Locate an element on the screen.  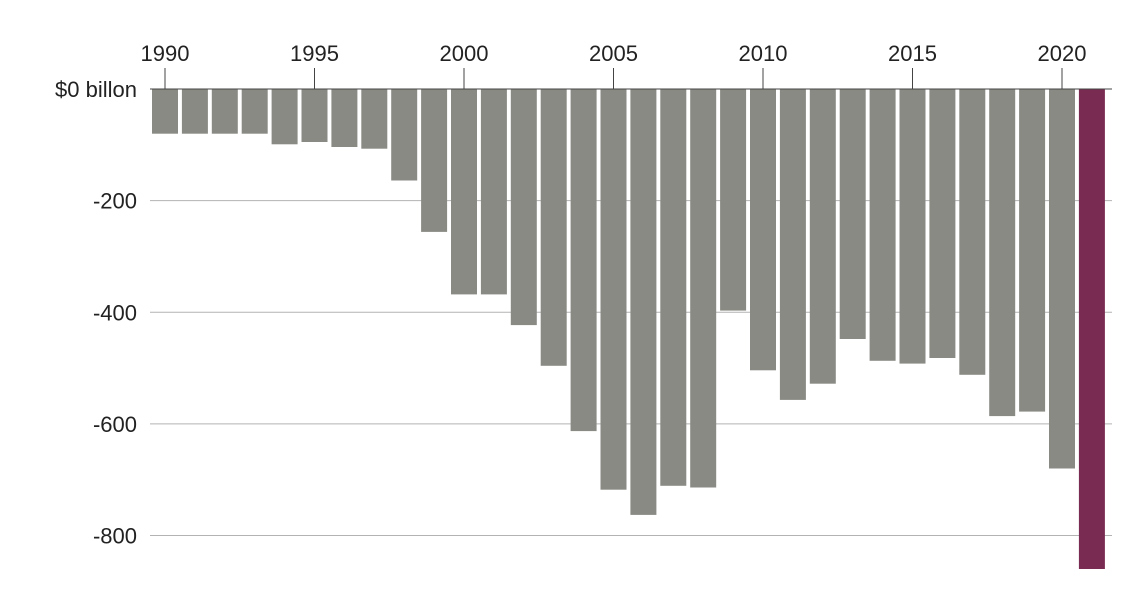
axes is located at coordinates (631, 79).